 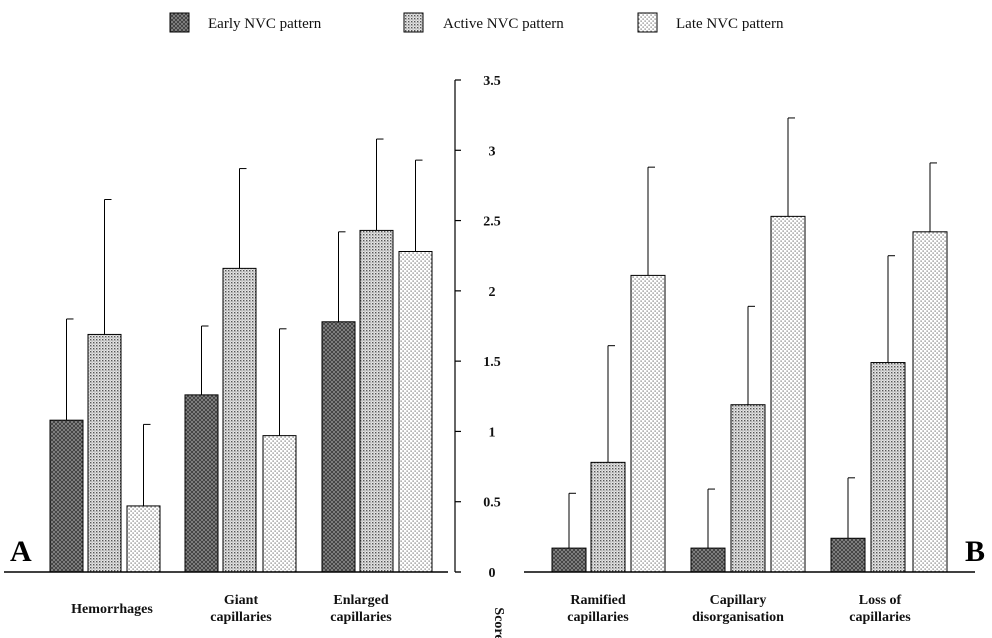 I want to click on category-label: Capillary, so click(x=738, y=600).